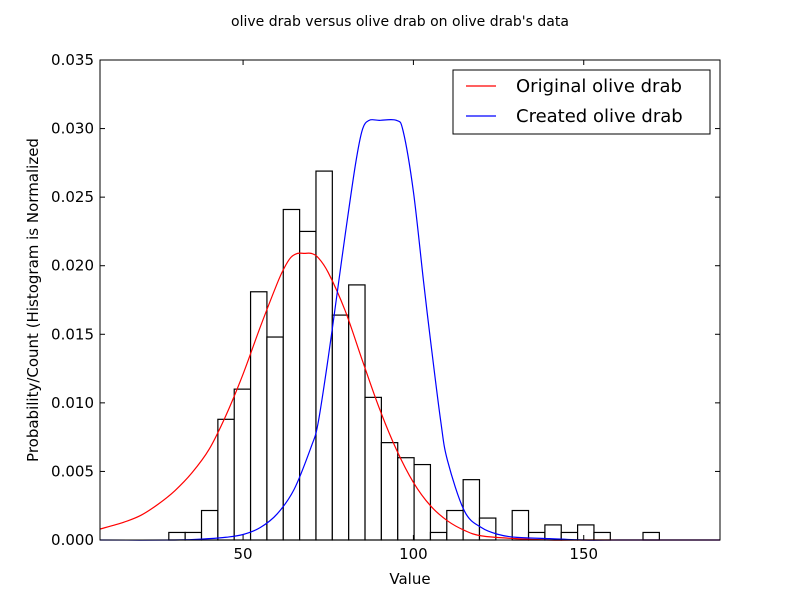  I want to click on y-tick-label: 0.010, so click(72, 403).